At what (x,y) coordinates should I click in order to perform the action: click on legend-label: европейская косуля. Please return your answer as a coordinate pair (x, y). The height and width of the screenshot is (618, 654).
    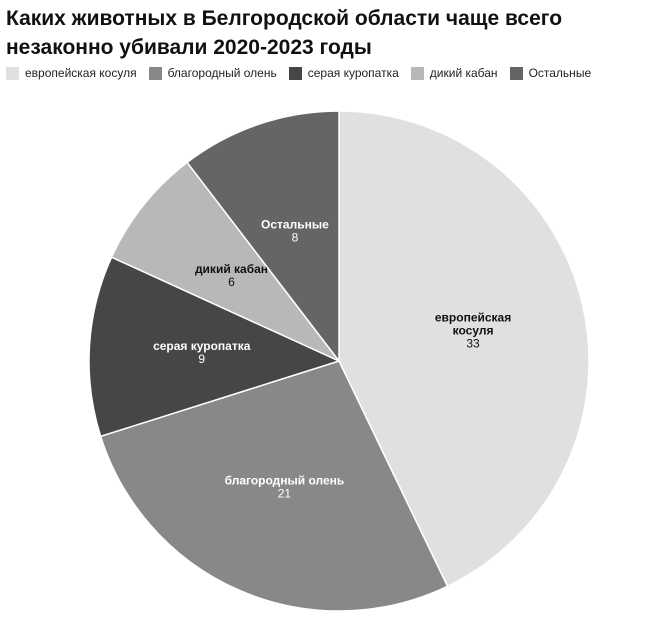
    Looking at the image, I should click on (81, 73).